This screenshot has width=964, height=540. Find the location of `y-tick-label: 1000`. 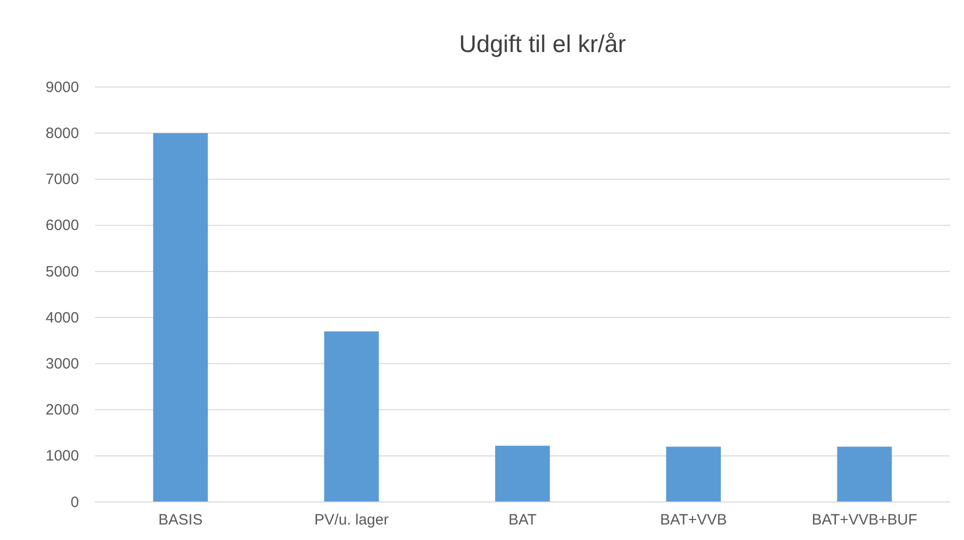

y-tick-label: 1000 is located at coordinates (62, 456).